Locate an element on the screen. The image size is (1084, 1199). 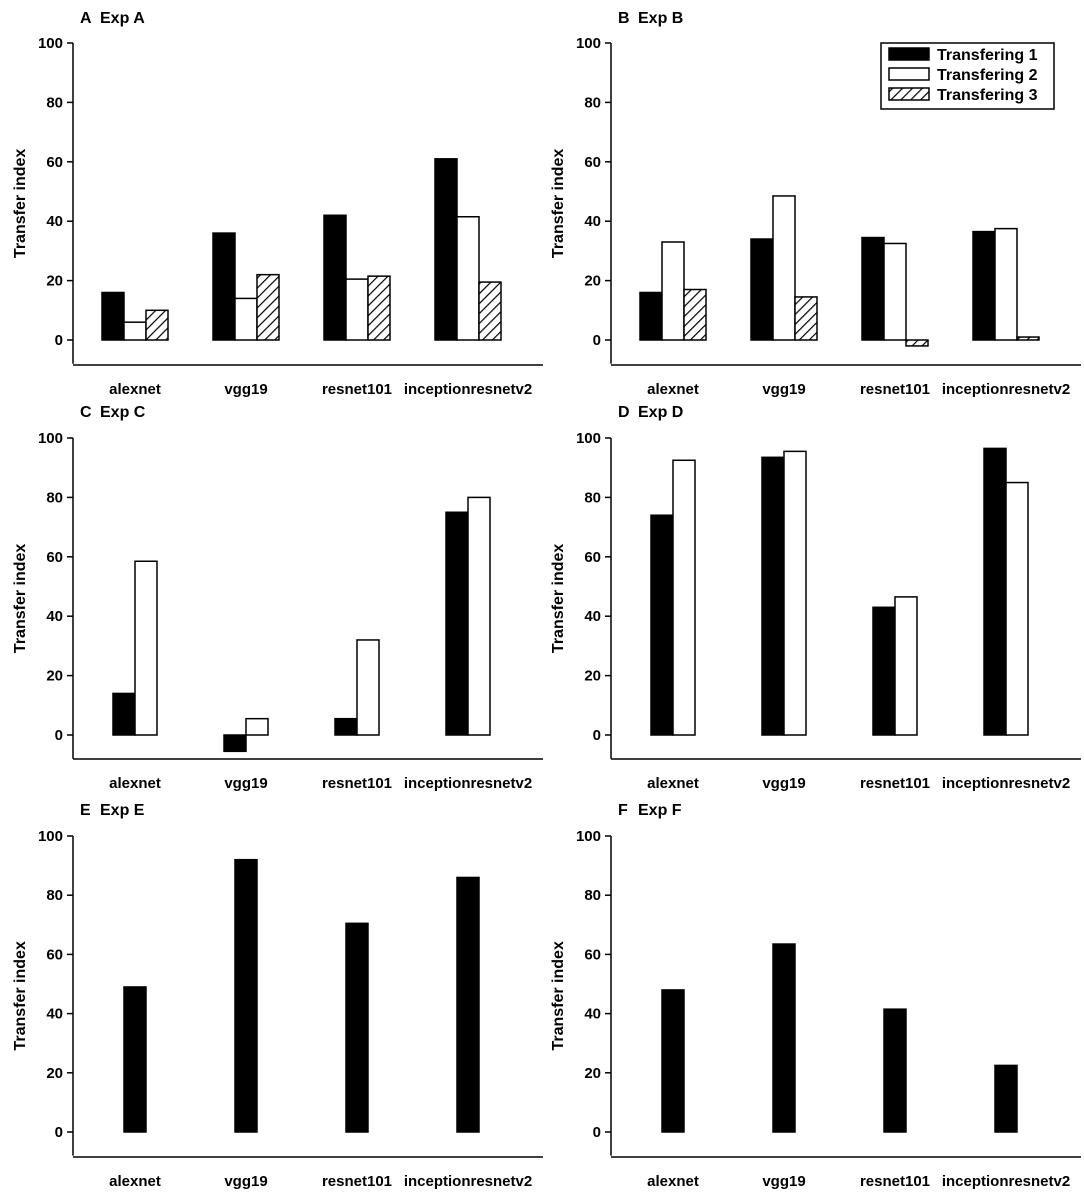
panel-letter: A is located at coordinates (86, 18).